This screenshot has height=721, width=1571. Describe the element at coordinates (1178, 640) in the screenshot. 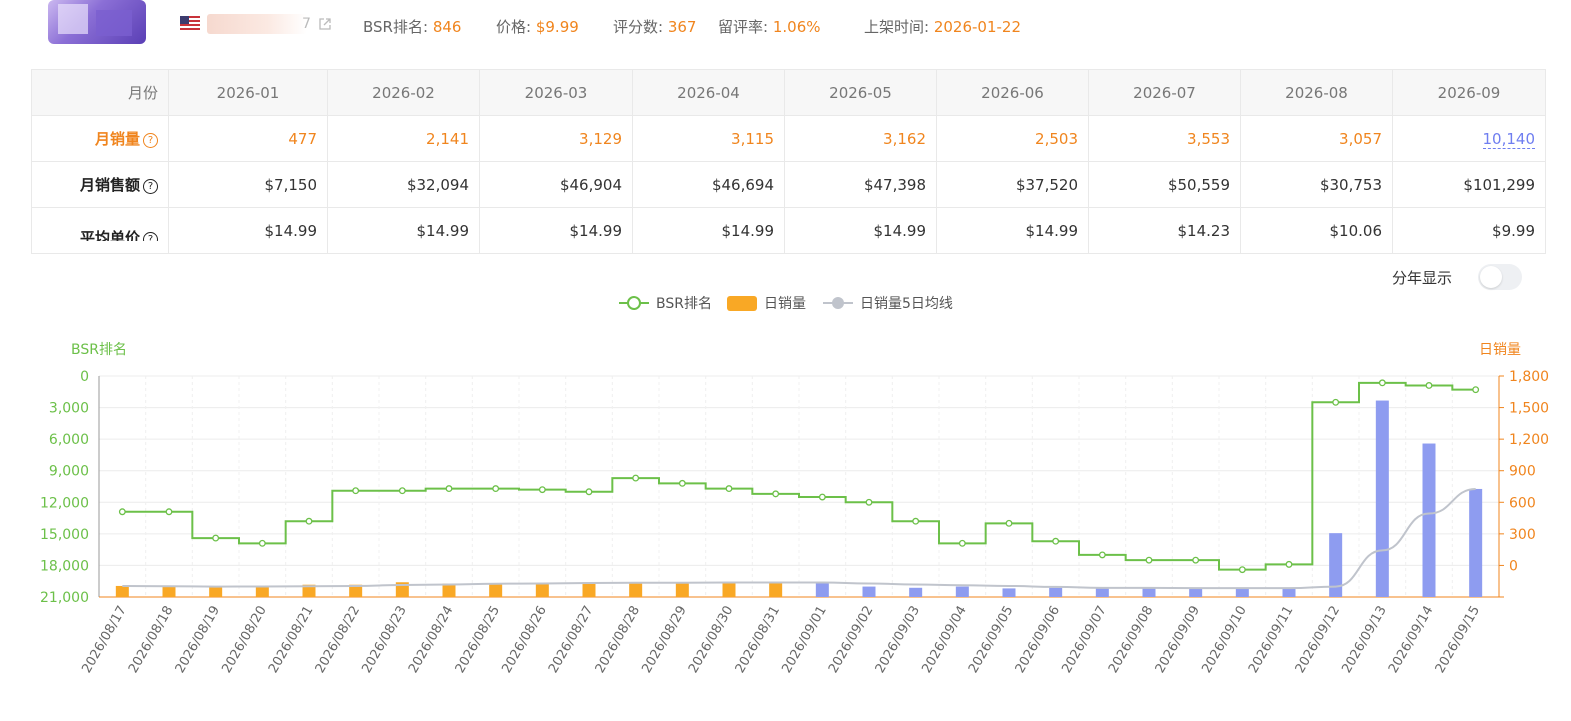

I see `x-tick-label: 2026/09/09` at that location.